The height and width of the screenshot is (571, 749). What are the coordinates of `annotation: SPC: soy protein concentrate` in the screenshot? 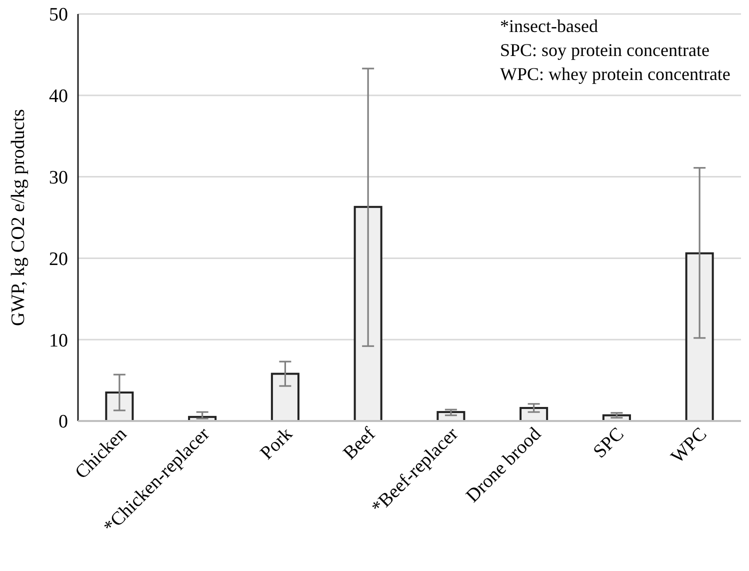 It's located at (605, 50).